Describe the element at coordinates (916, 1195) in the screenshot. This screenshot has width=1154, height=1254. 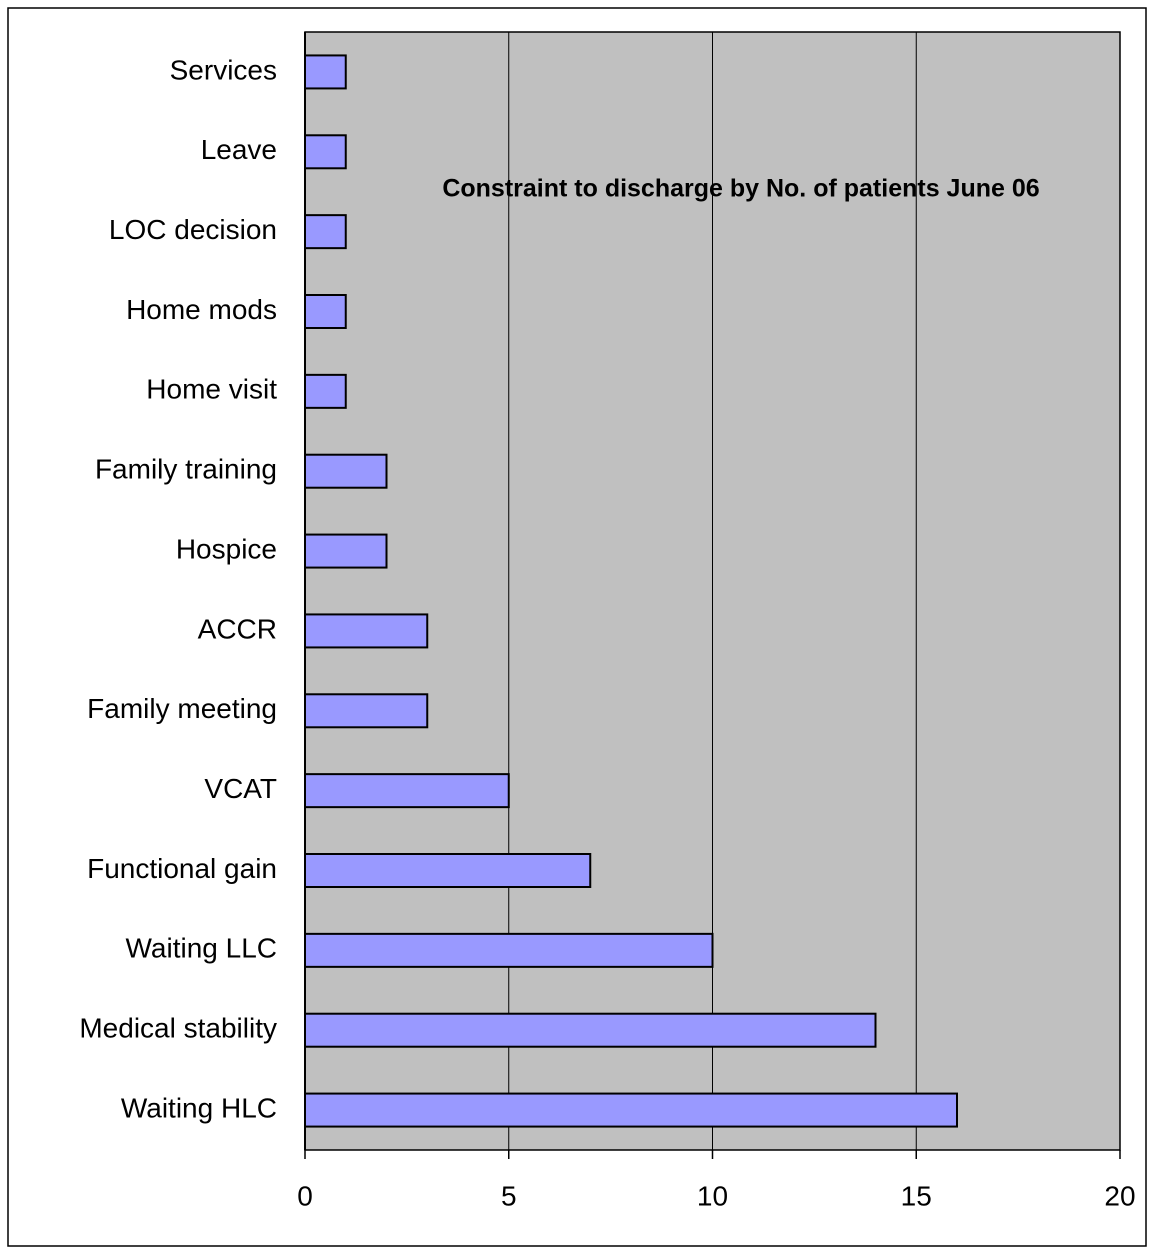
I see `x-tick-label: 15` at that location.